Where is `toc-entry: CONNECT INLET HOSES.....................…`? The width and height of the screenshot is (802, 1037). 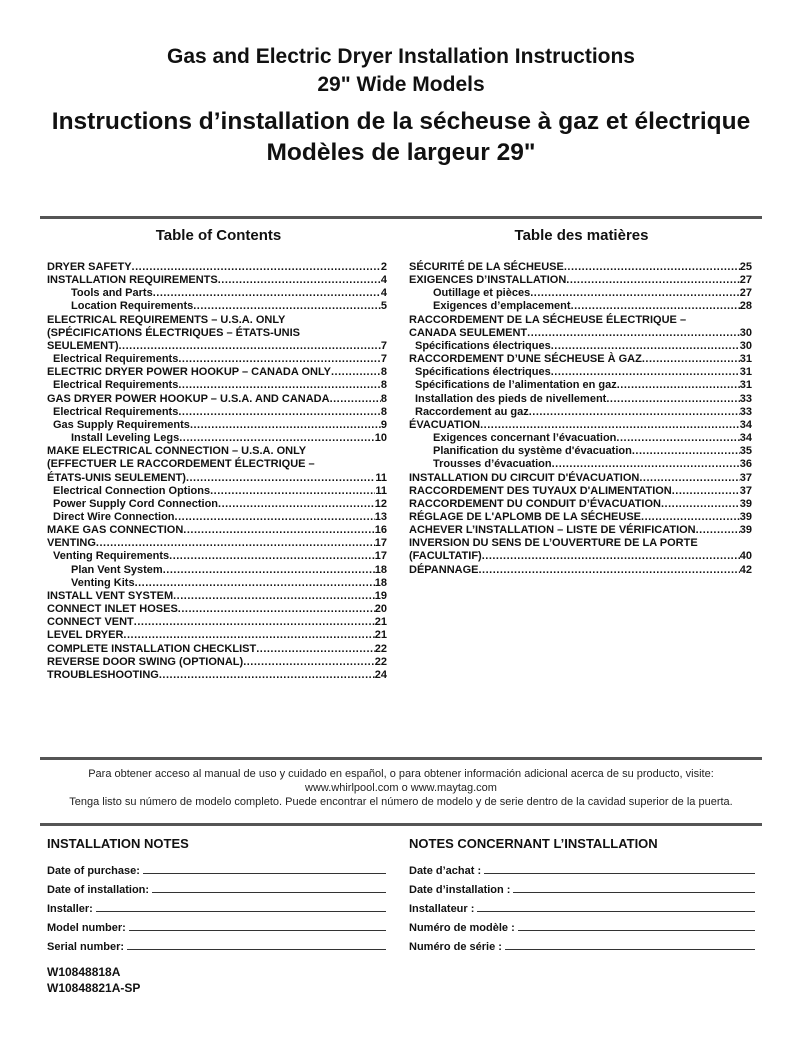 toc-entry: CONNECT INLET HOSES.....................… is located at coordinates (217, 609).